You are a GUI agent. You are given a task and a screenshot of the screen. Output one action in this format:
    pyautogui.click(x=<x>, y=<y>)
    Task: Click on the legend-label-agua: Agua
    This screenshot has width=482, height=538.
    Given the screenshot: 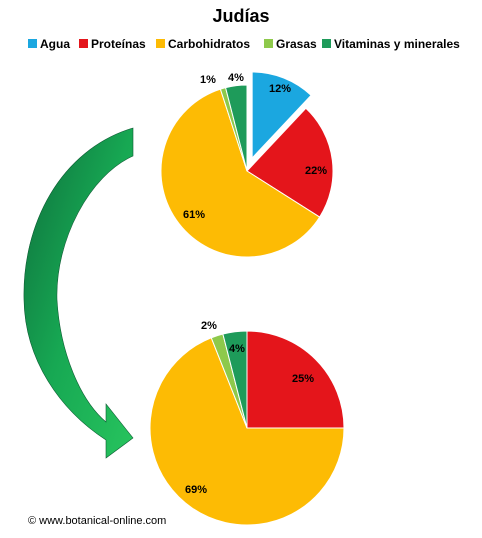 What is the action you would take?
    pyautogui.click(x=55, y=44)
    